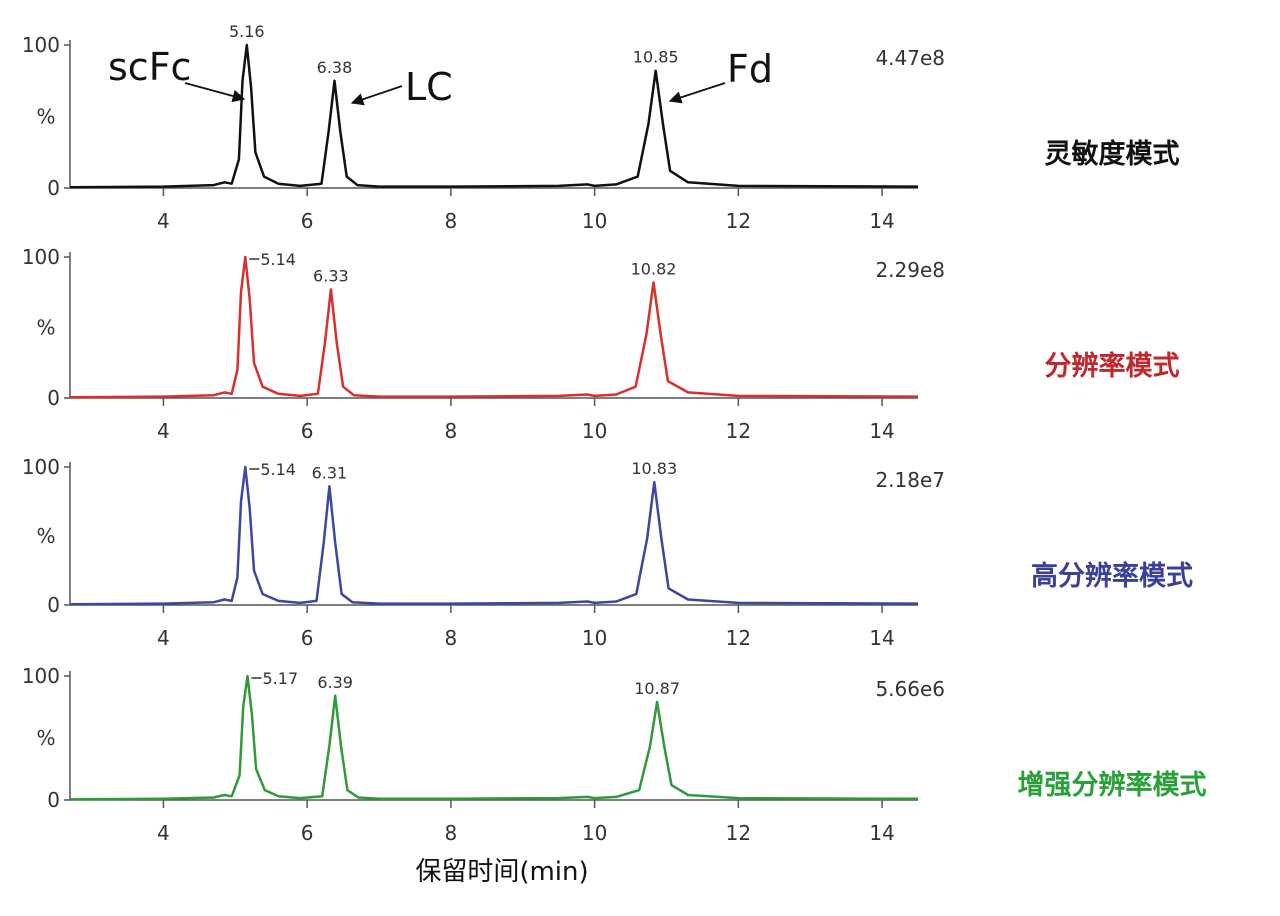 The height and width of the screenshot is (916, 1280). What do you see at coordinates (656, 57) in the screenshot?
I see `peak-label: 10.85` at bounding box center [656, 57].